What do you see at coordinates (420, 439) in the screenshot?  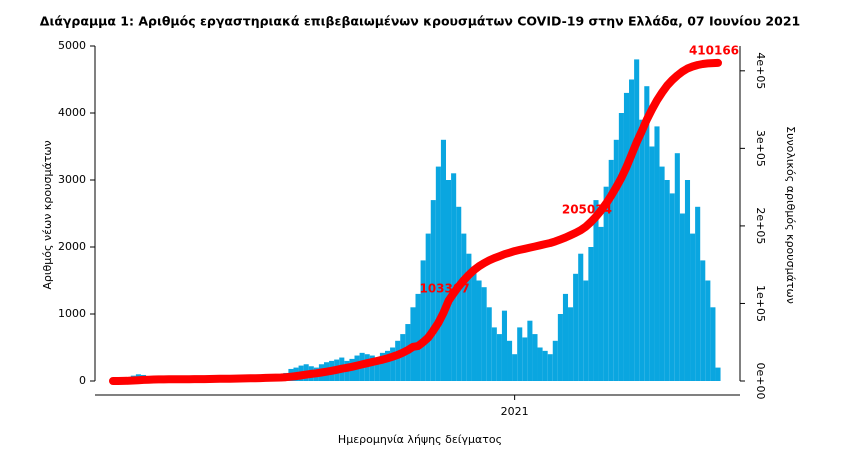 I see `x-axis-label: Ημερομηνία λήψης δείγματος` at bounding box center [420, 439].